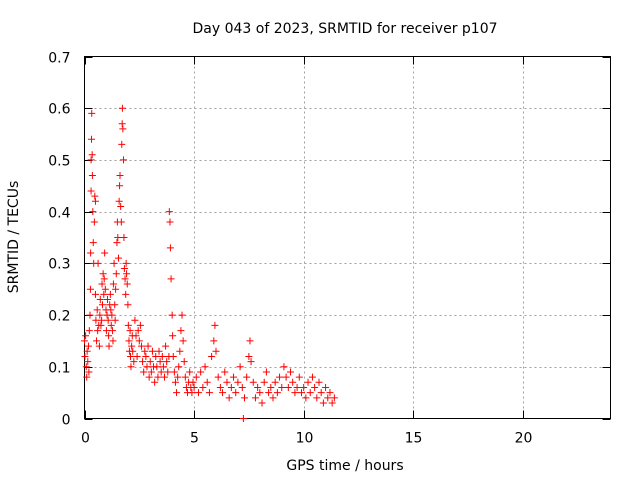  What do you see at coordinates (85, 439) in the screenshot?
I see `x-tick-label: 0` at bounding box center [85, 439].